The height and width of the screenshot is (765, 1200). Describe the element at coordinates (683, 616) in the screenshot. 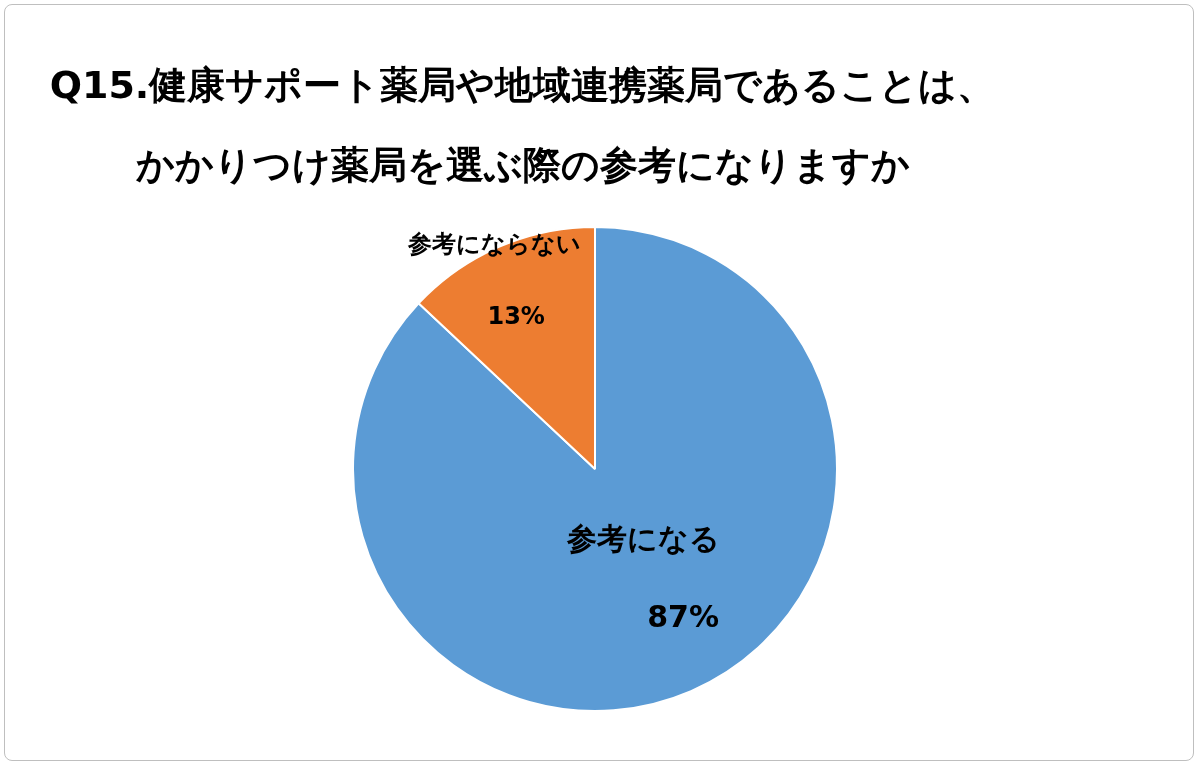

I see `data-label: 87%` at that location.